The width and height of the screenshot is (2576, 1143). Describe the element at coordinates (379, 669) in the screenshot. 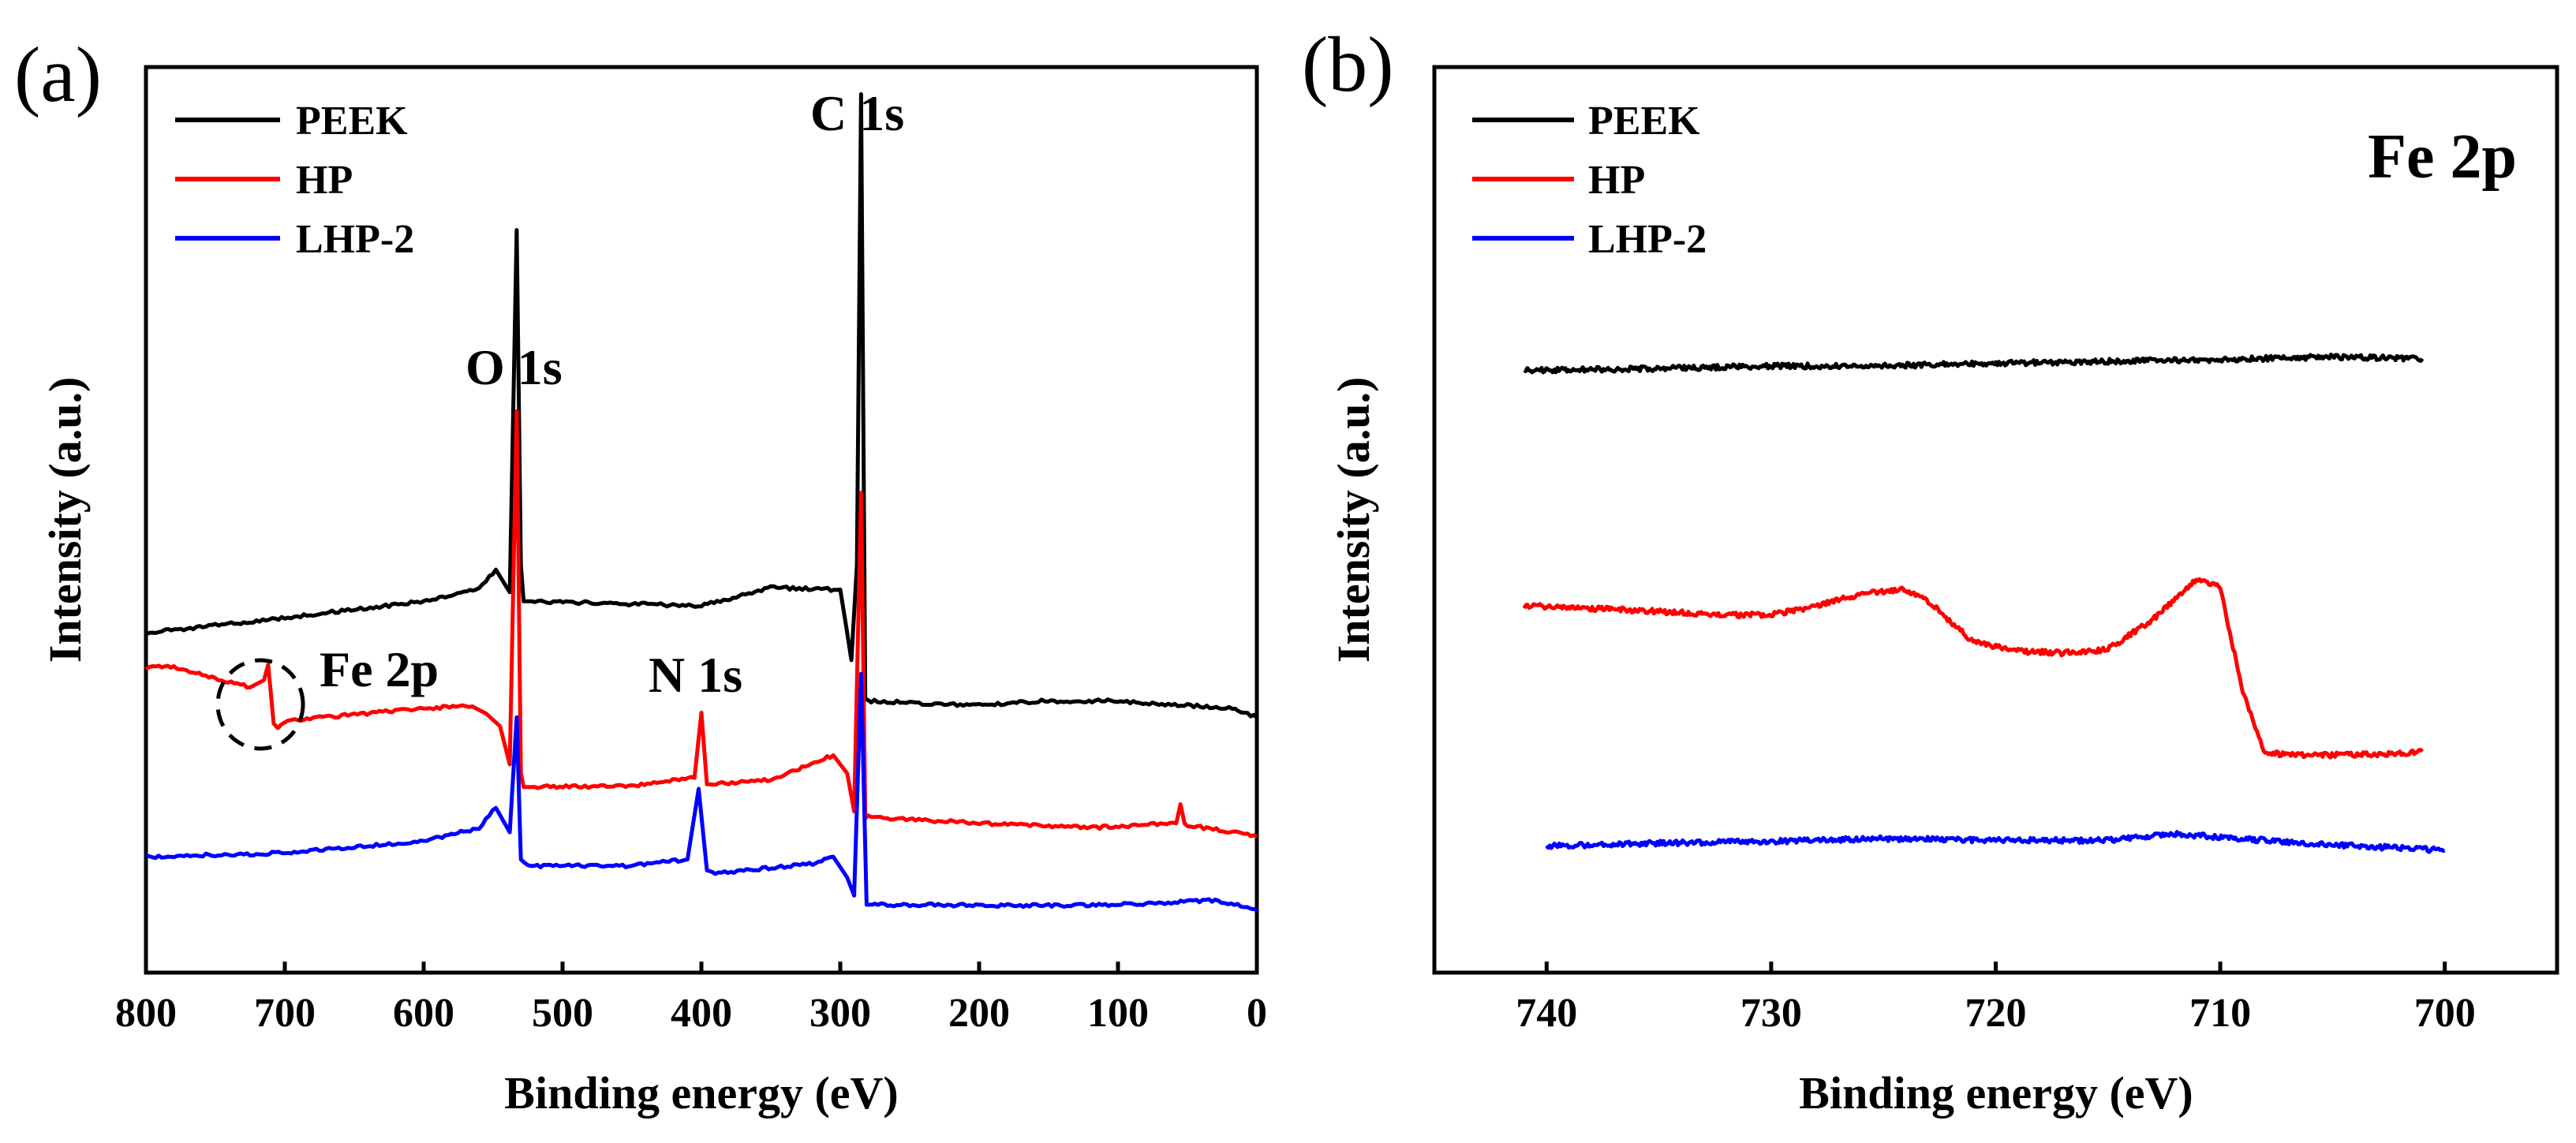

I see `annotation-fe2p: Fe 2p` at that location.